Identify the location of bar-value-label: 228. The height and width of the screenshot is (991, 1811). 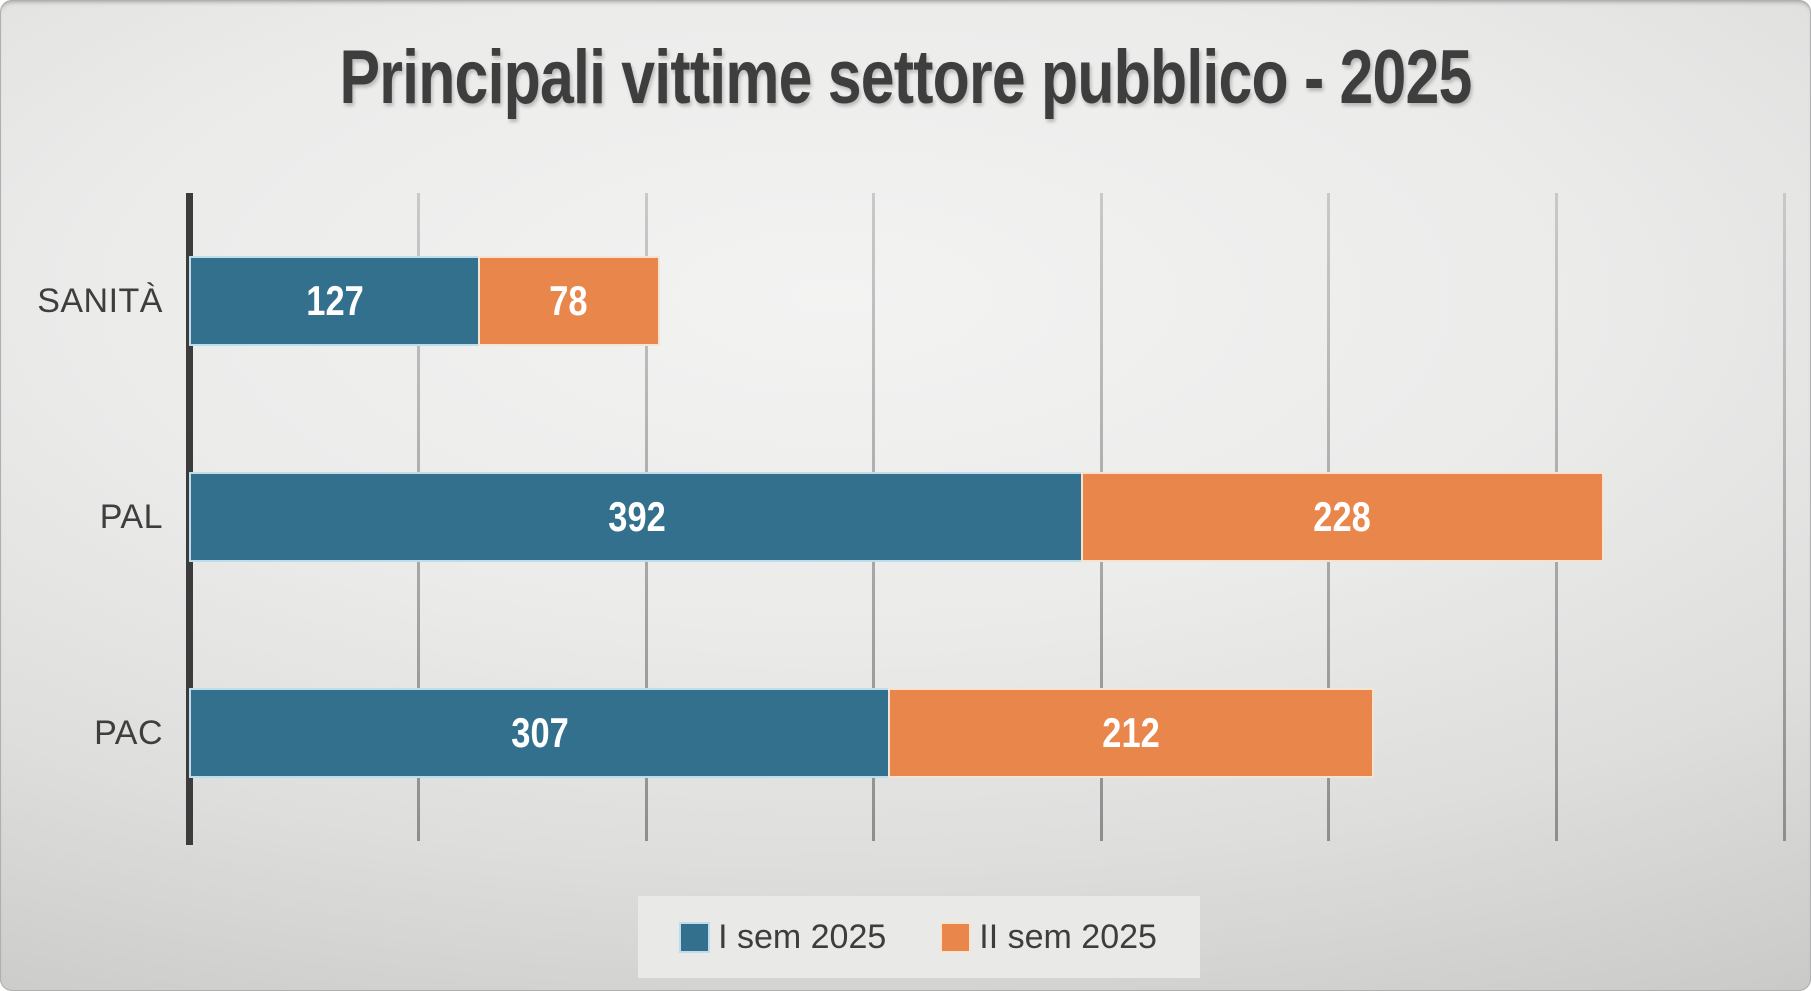
(1342, 516).